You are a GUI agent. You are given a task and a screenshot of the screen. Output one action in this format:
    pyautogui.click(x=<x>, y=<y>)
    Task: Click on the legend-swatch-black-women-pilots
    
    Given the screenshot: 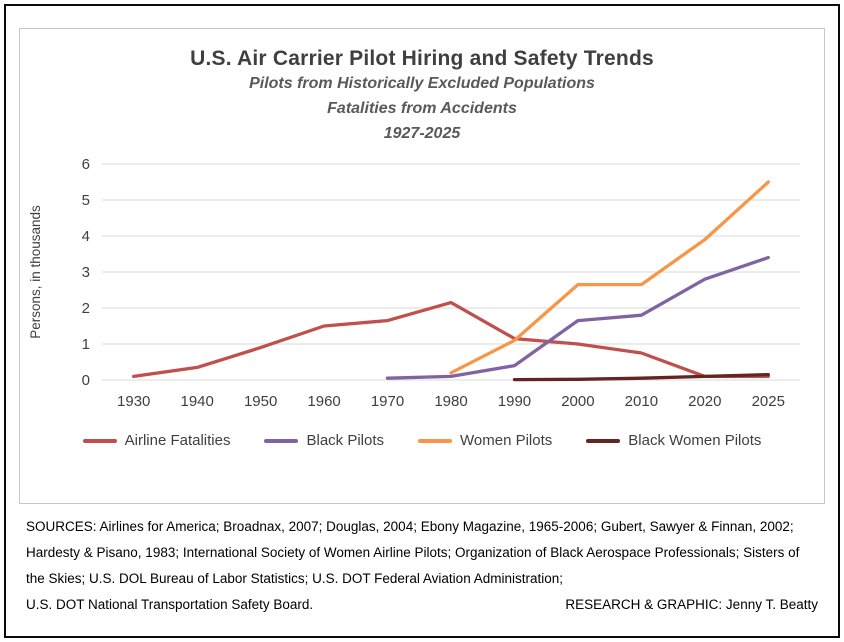 What is the action you would take?
    pyautogui.click(x=603, y=440)
    